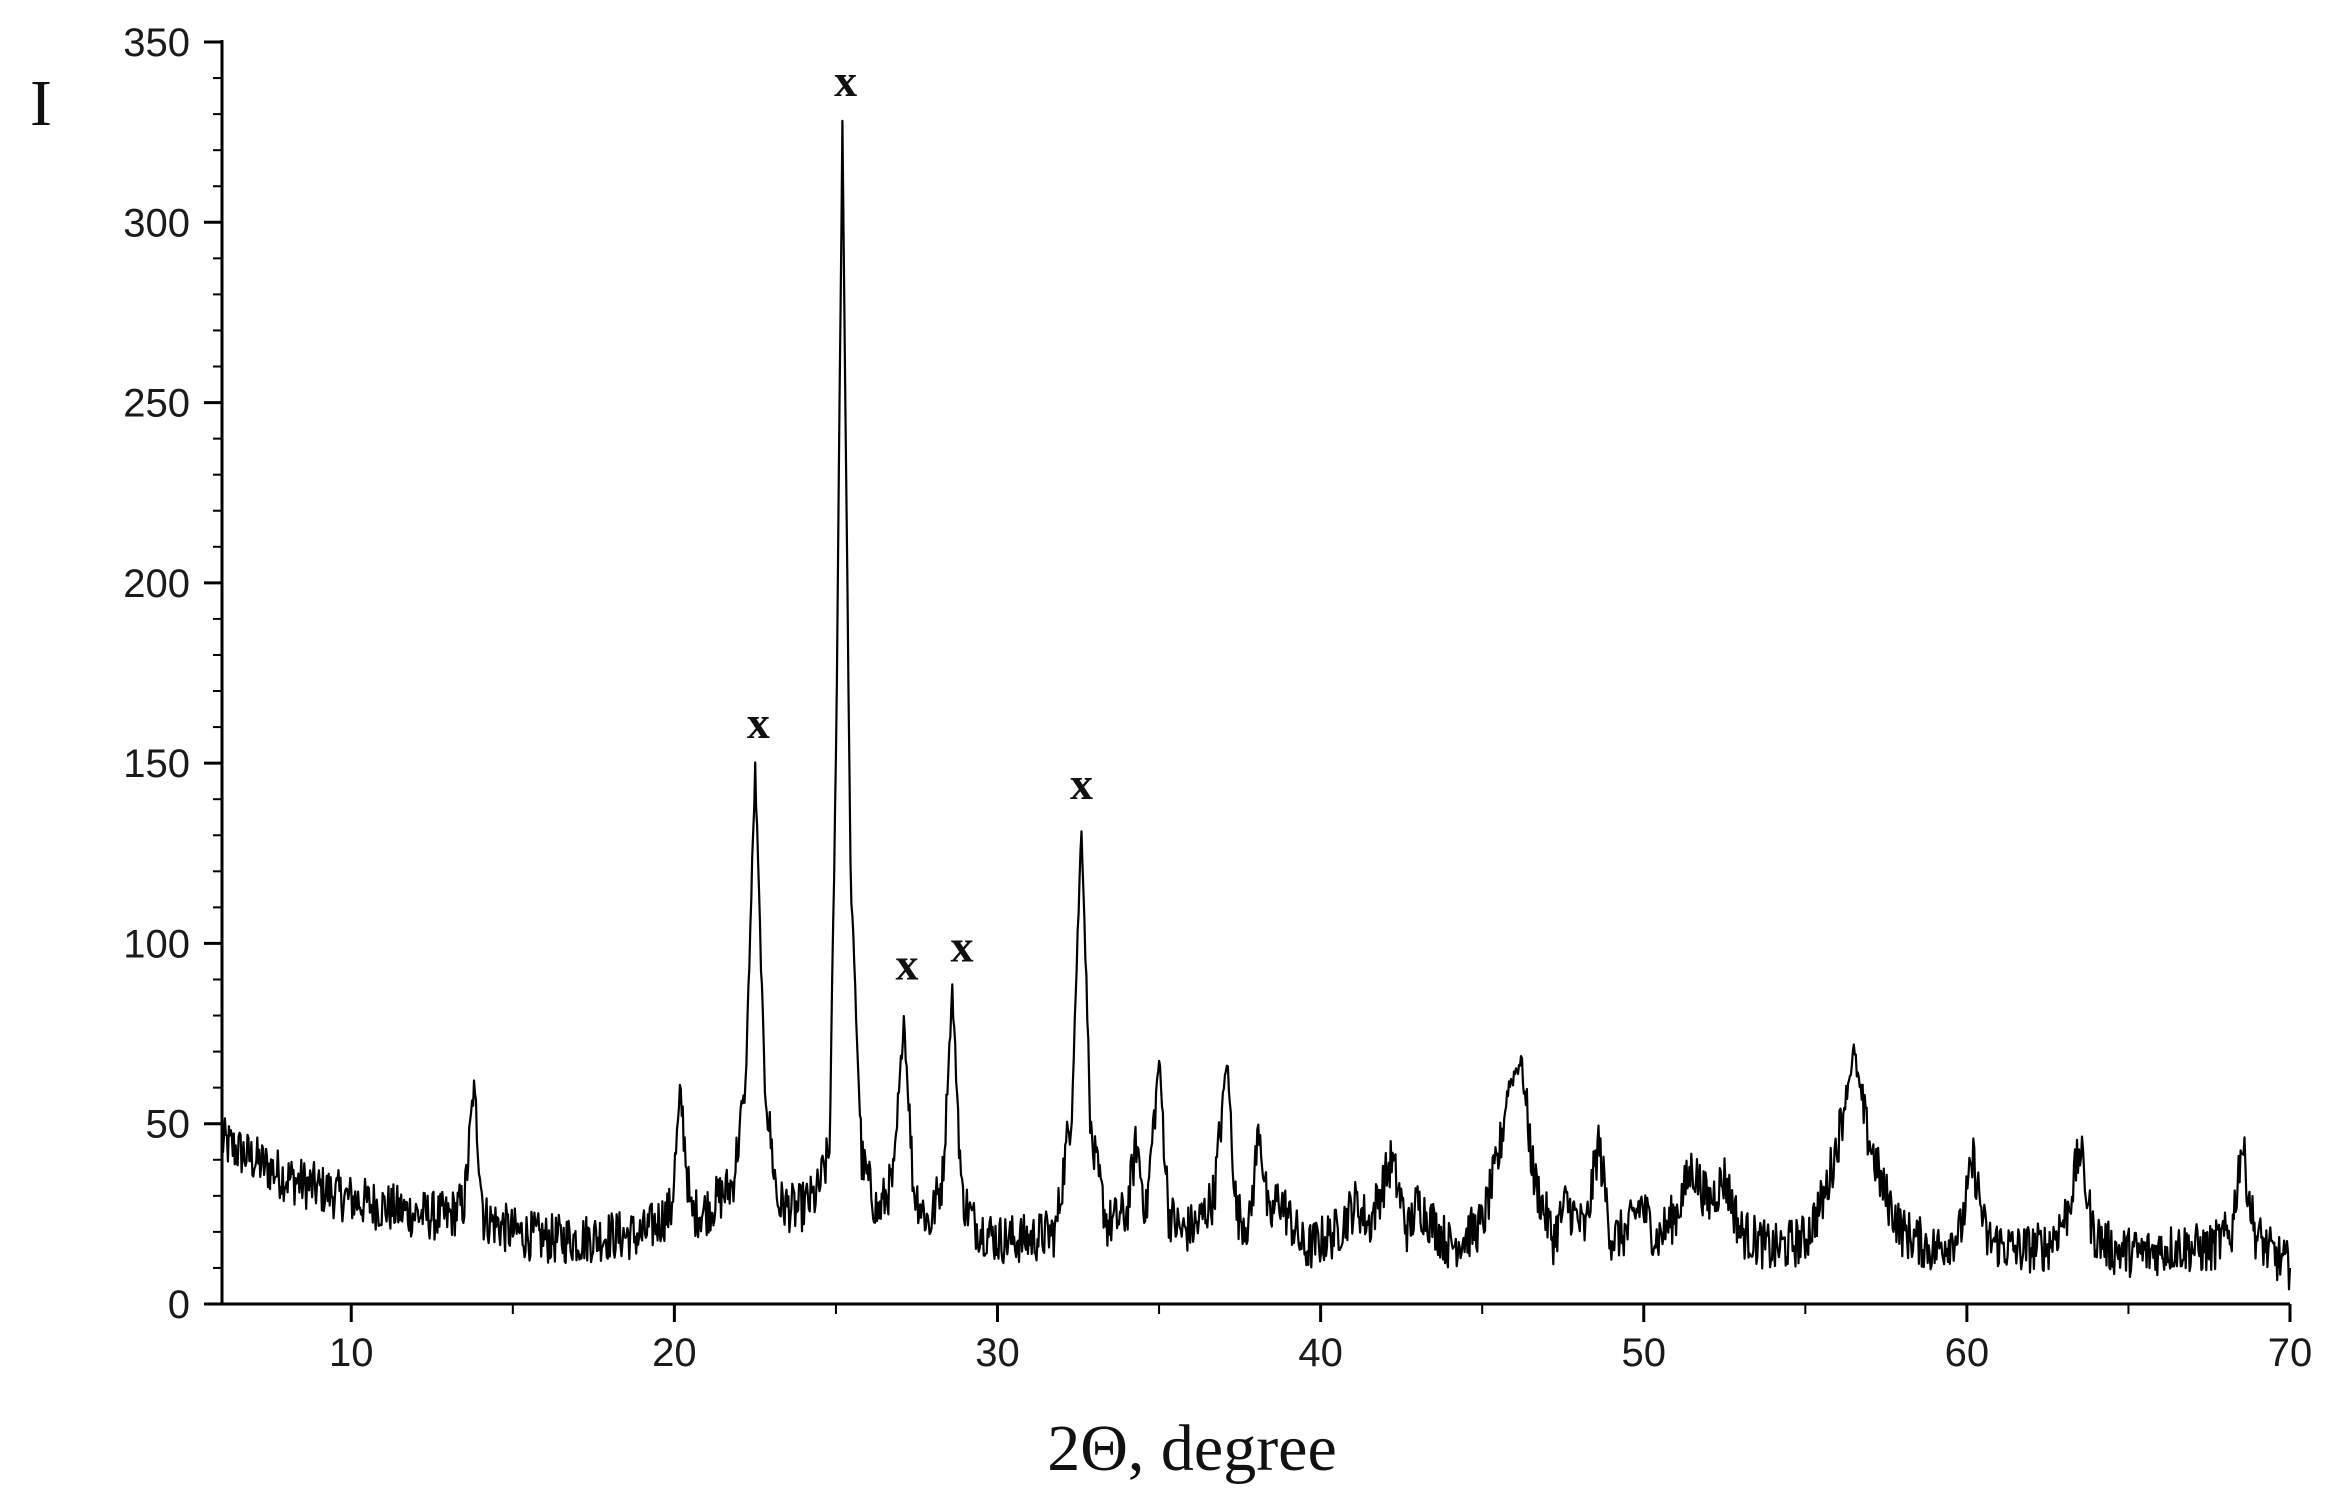 The image size is (2335, 1499). I want to click on y-tick-label: 250, so click(156, 404).